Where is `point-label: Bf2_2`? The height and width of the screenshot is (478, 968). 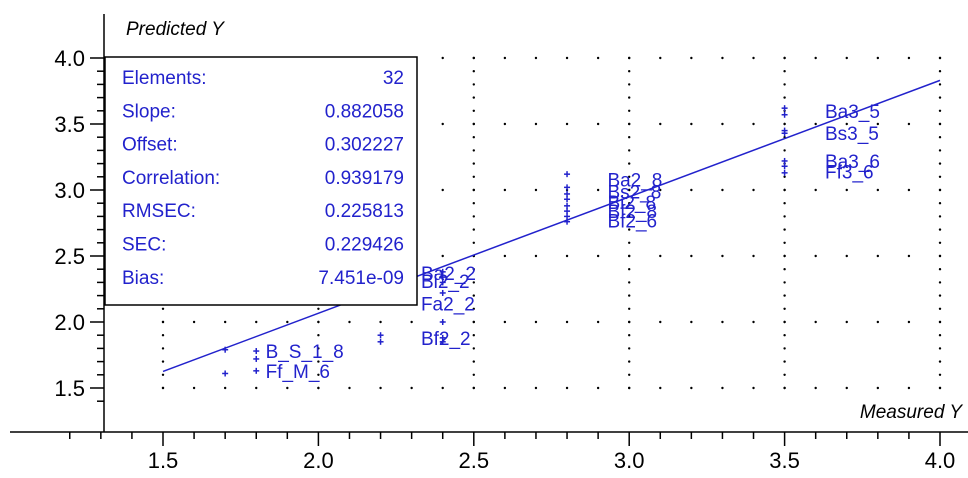 point-label: Bf2_2 is located at coordinates (446, 339).